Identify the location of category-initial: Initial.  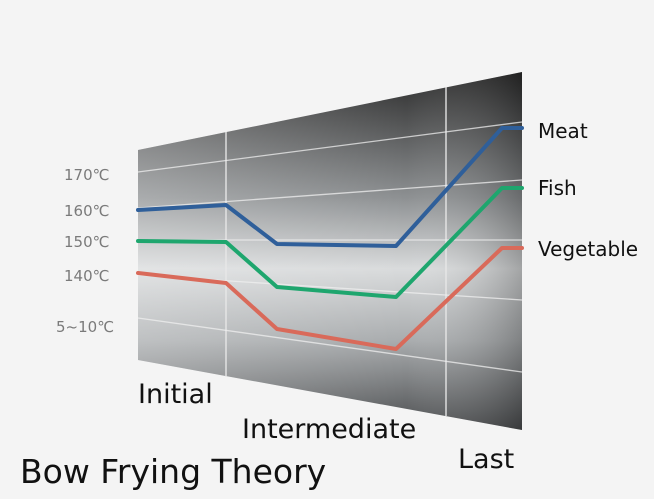
(175, 394).